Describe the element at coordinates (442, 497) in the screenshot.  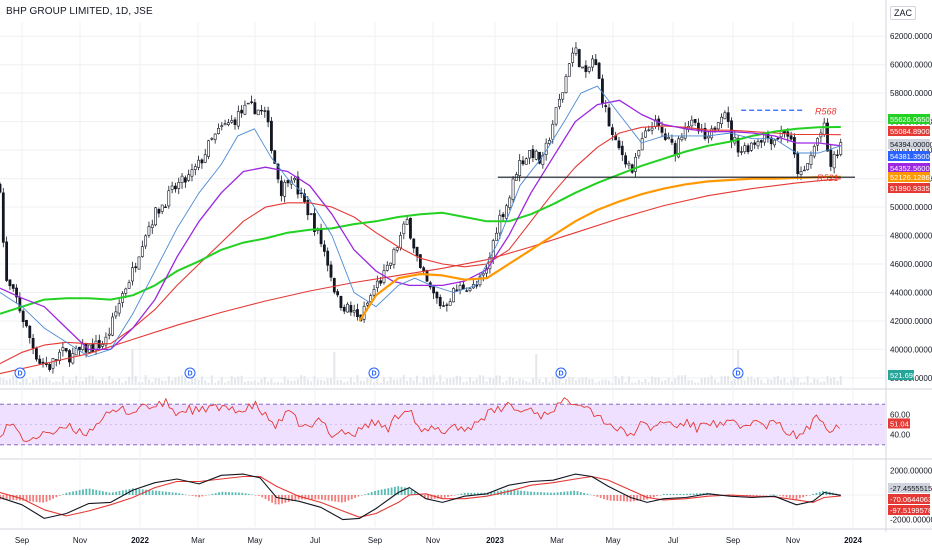
I see `macd-pane` at that location.